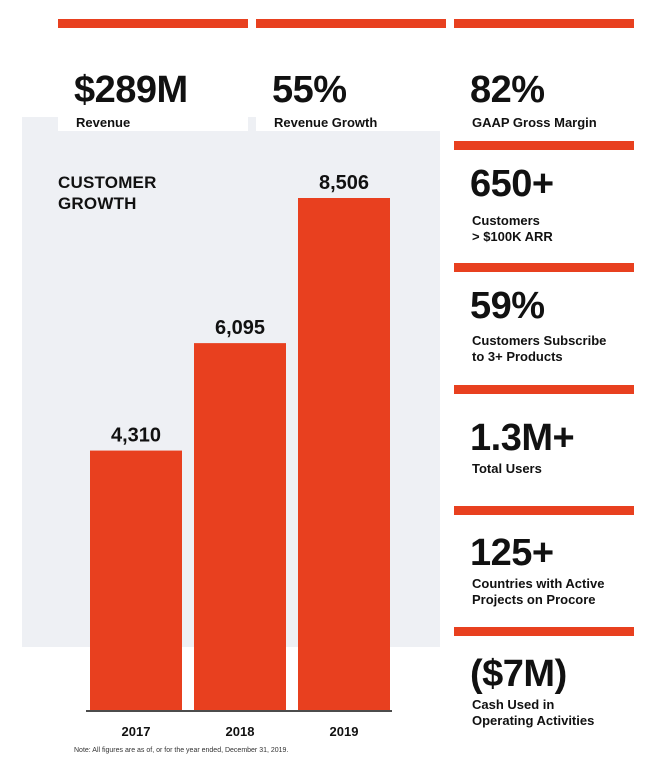  I want to click on stat-card-multi-product: 59% Customers Subscribe to 3+ Products, so click(544, 319).